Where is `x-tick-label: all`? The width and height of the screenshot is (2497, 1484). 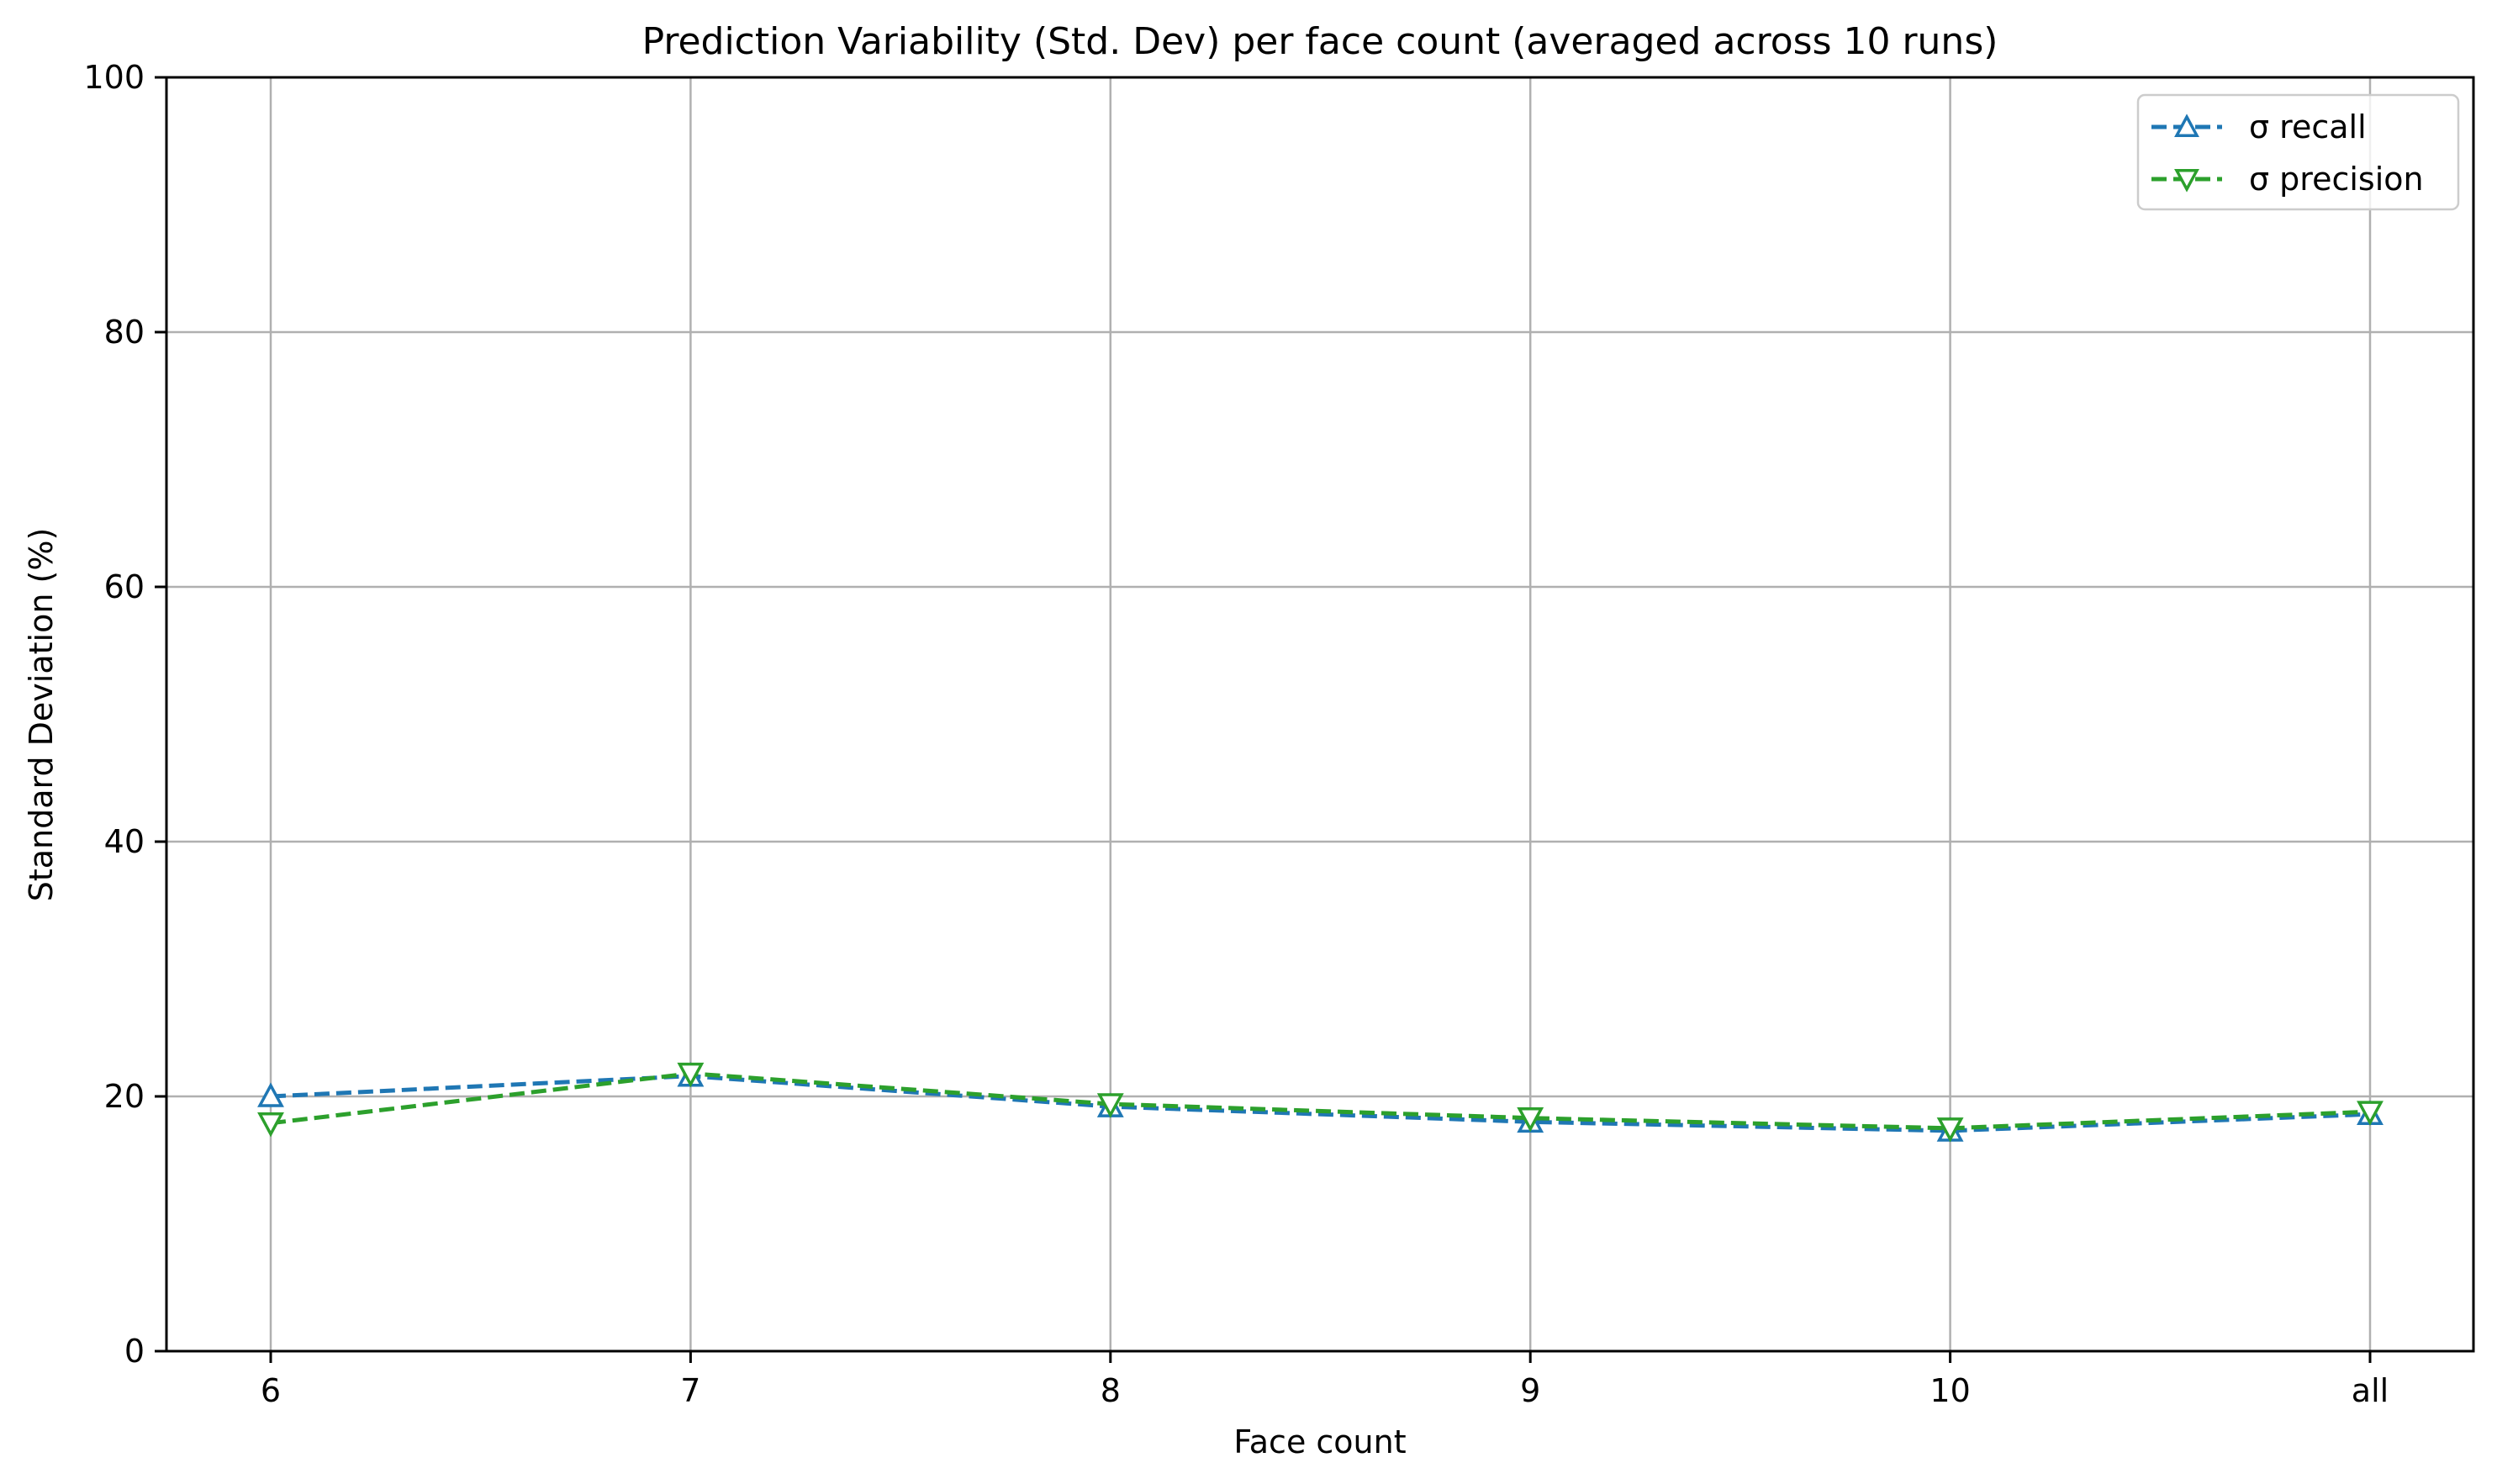
x-tick-label: all is located at coordinates (2370, 1390).